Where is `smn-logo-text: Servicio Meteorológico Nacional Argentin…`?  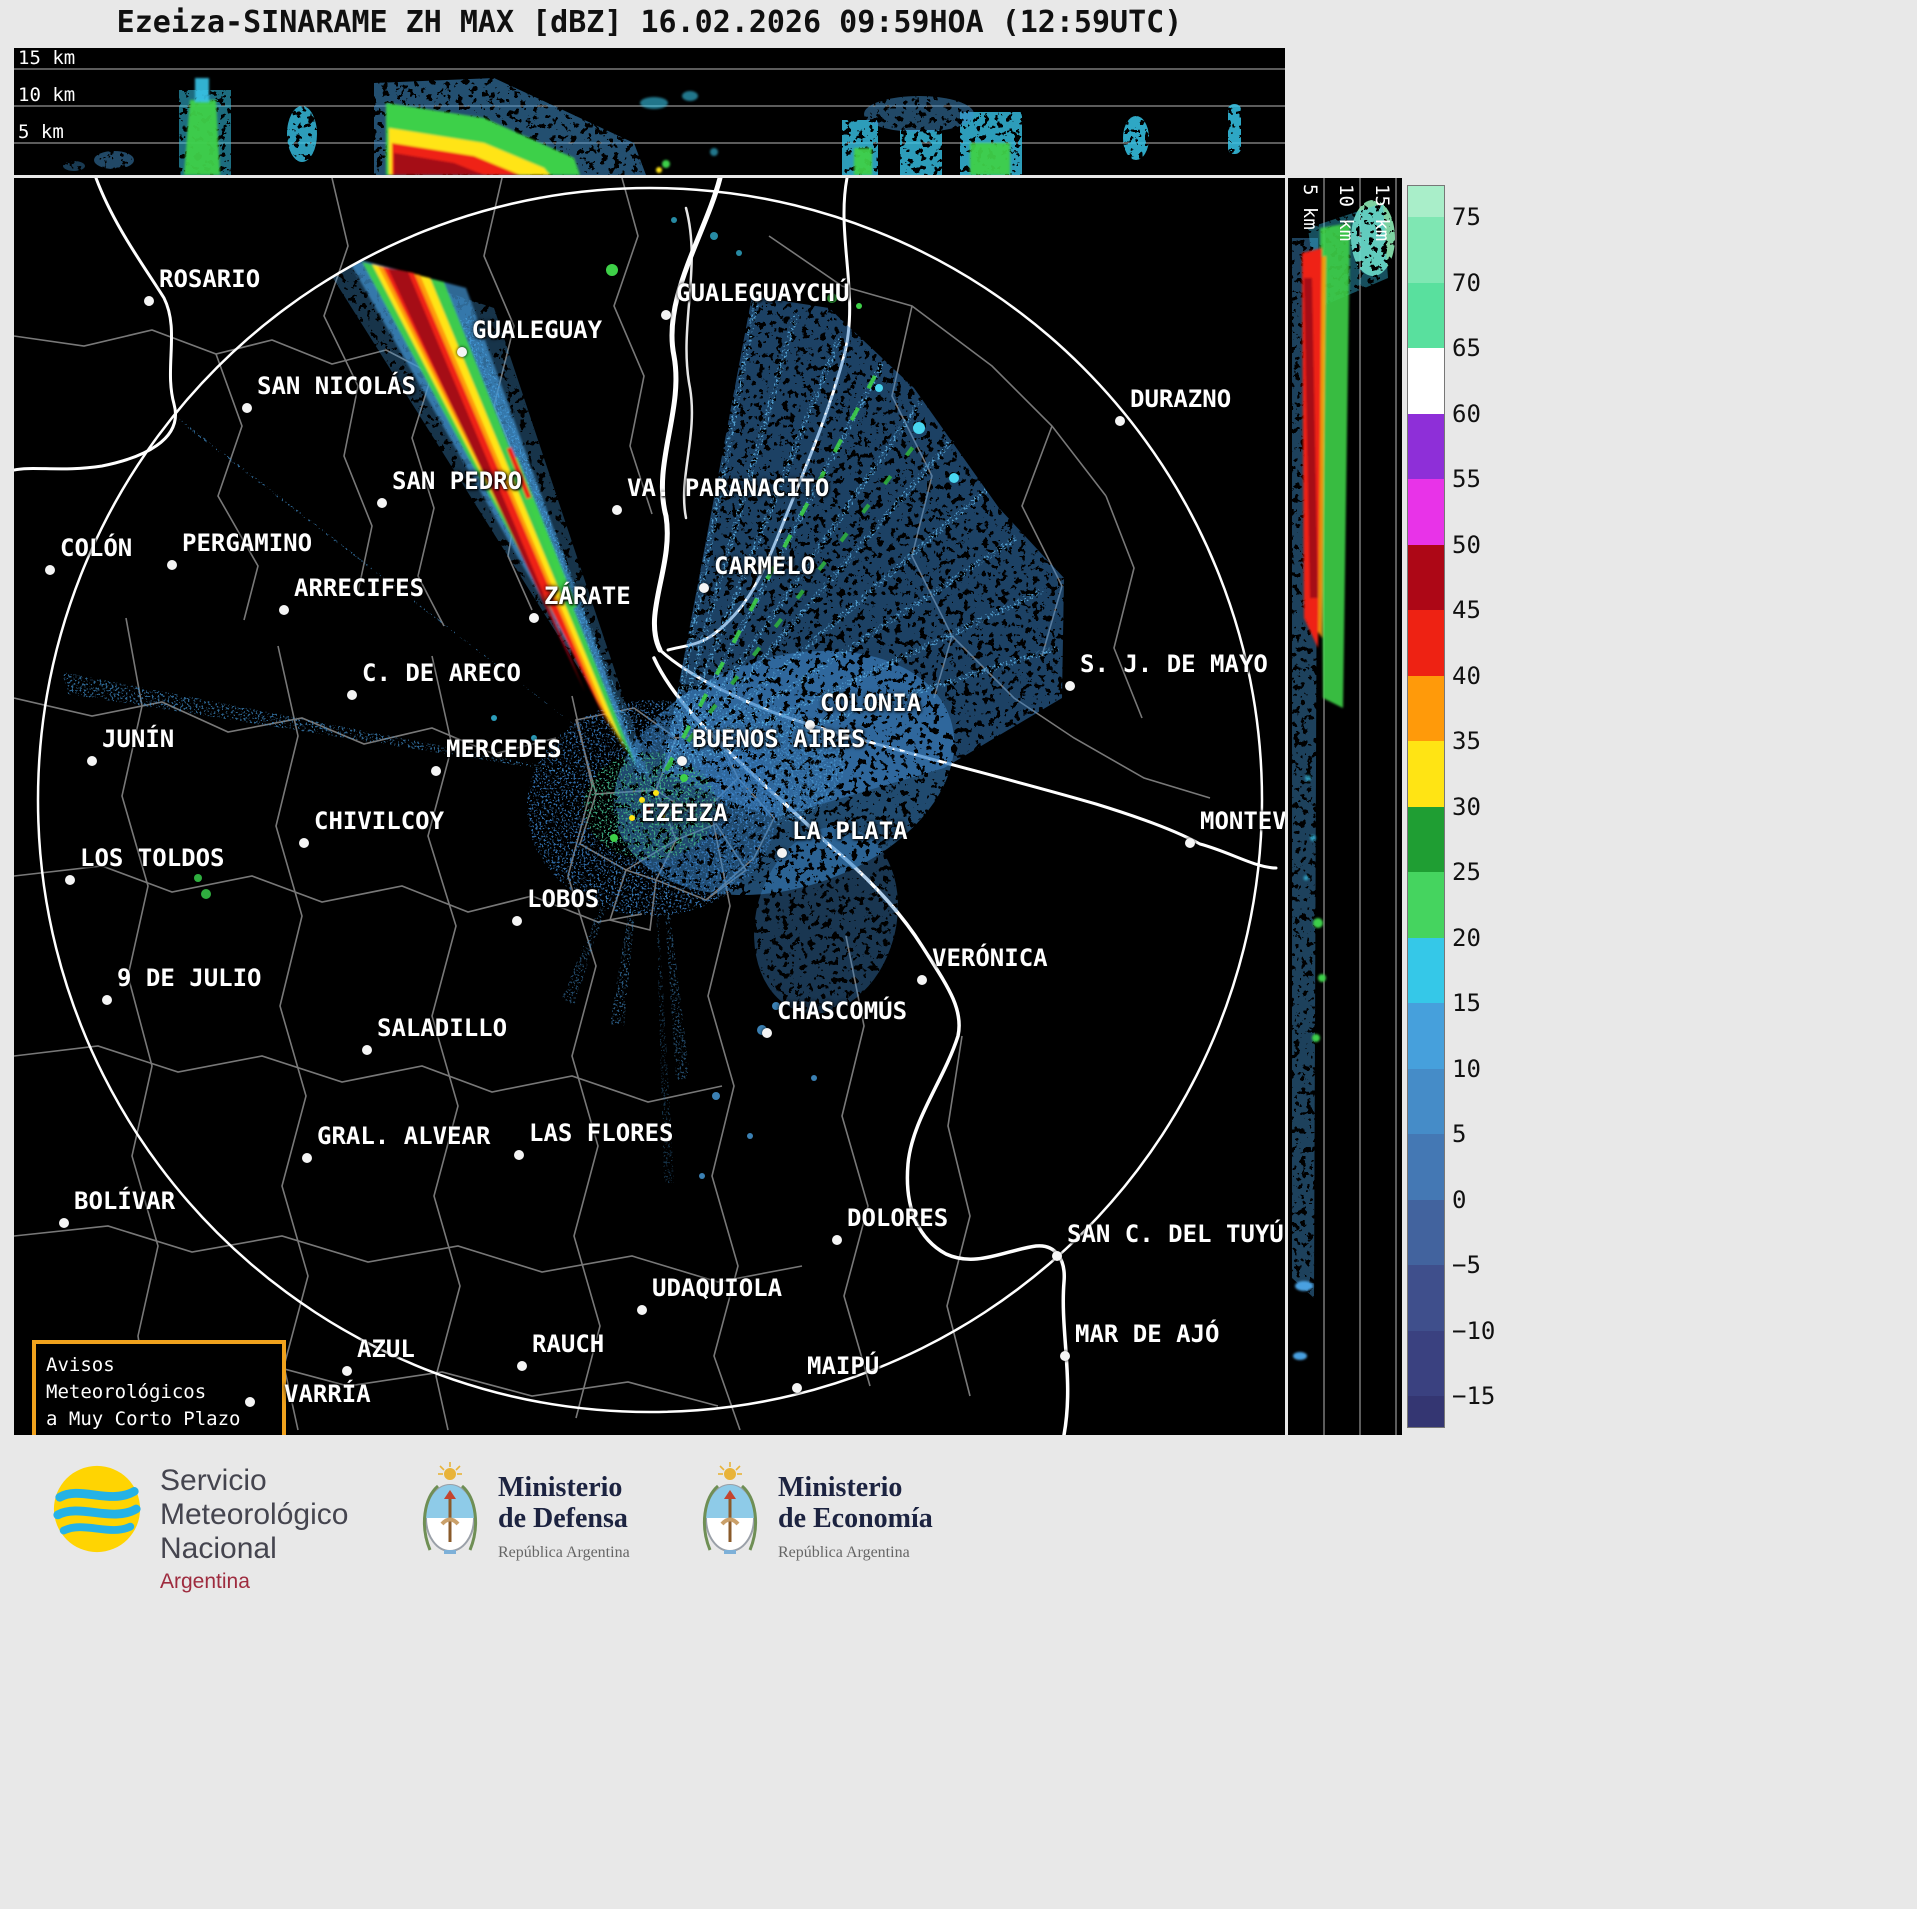
smn-logo-text: Servicio Meteorológico Nacional Argentin… is located at coordinates (254, 1528).